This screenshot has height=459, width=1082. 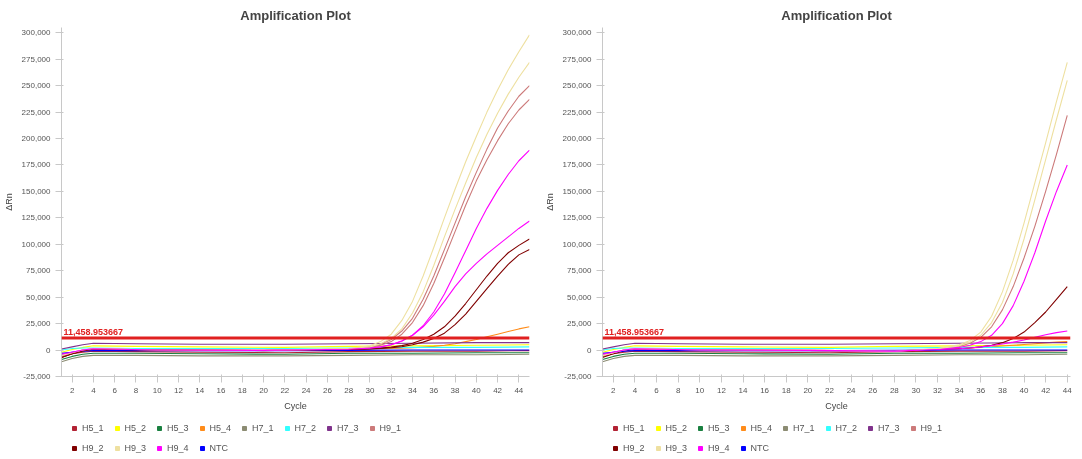 What do you see at coordinates (36, 86) in the screenshot?
I see `y-tick-label: 250,000` at bounding box center [36, 86].